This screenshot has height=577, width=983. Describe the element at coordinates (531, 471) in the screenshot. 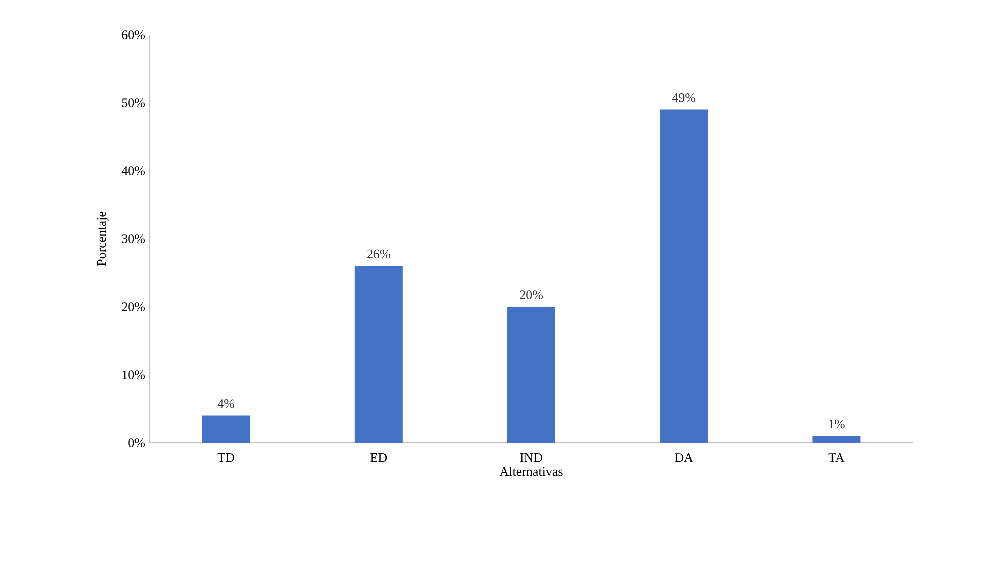

I see `x-axis-title: Alternativas` at that location.